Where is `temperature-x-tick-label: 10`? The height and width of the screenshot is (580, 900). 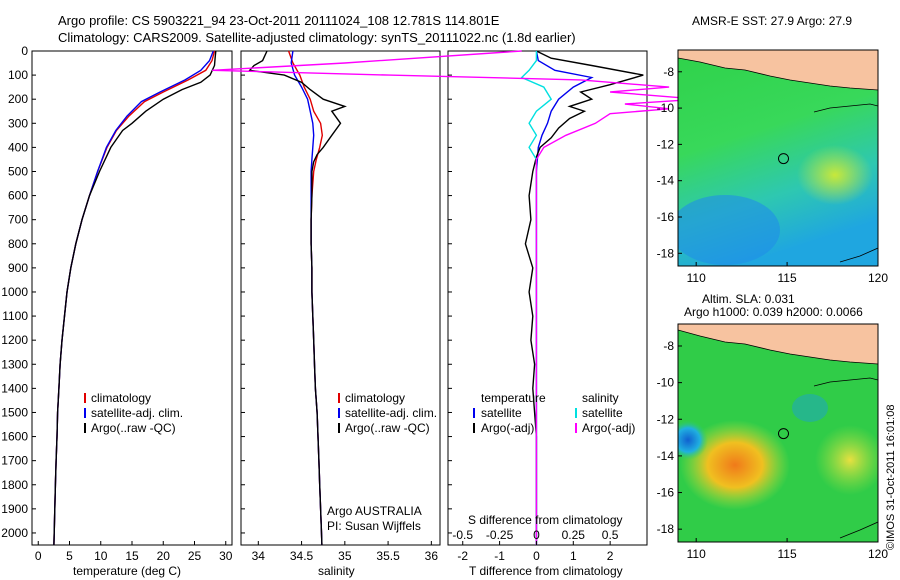 temperature-x-tick-label: 10 is located at coordinates (101, 556).